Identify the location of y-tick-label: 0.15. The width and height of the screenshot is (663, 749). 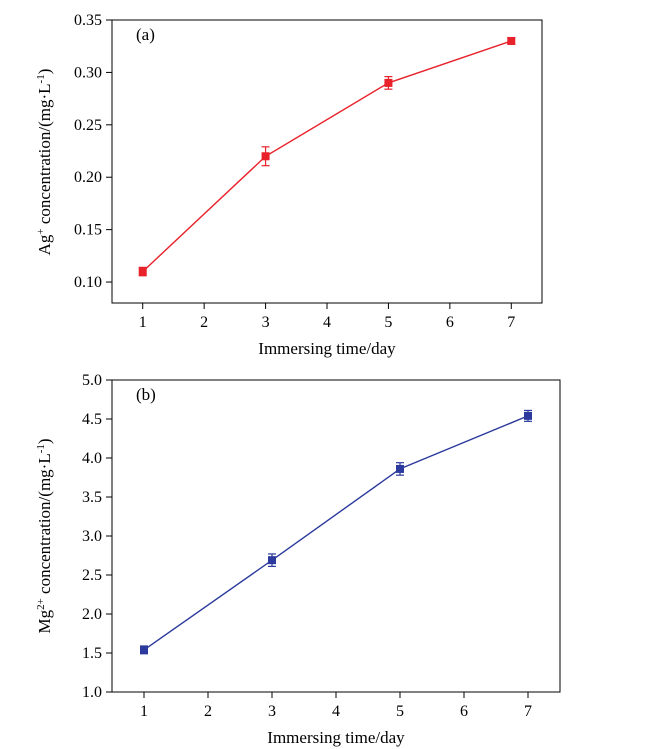
(88, 230).